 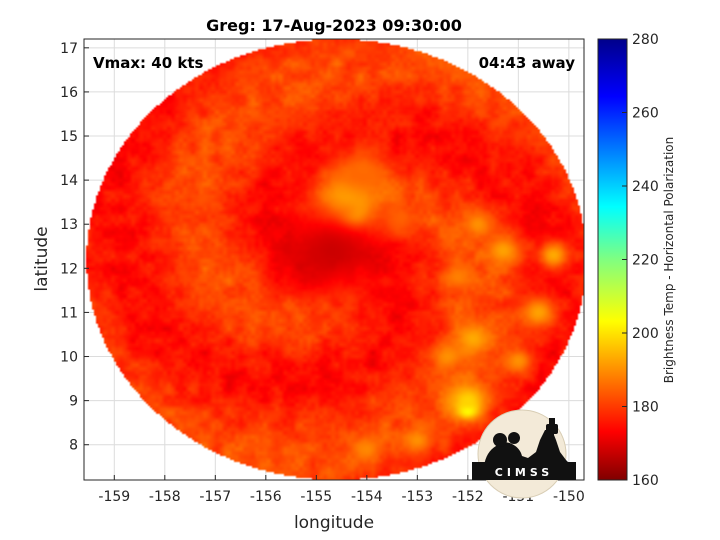 What do you see at coordinates (645, 187) in the screenshot?
I see `colorbar-tick-label: 240` at bounding box center [645, 187].